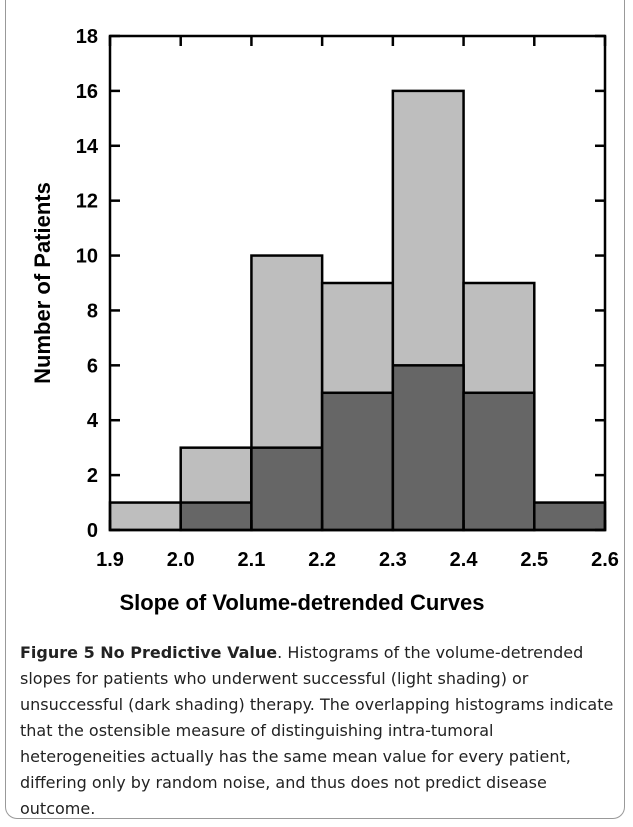 This screenshot has width=633, height=827. I want to click on y-axis-label: Number of Patients, so click(42, 283).